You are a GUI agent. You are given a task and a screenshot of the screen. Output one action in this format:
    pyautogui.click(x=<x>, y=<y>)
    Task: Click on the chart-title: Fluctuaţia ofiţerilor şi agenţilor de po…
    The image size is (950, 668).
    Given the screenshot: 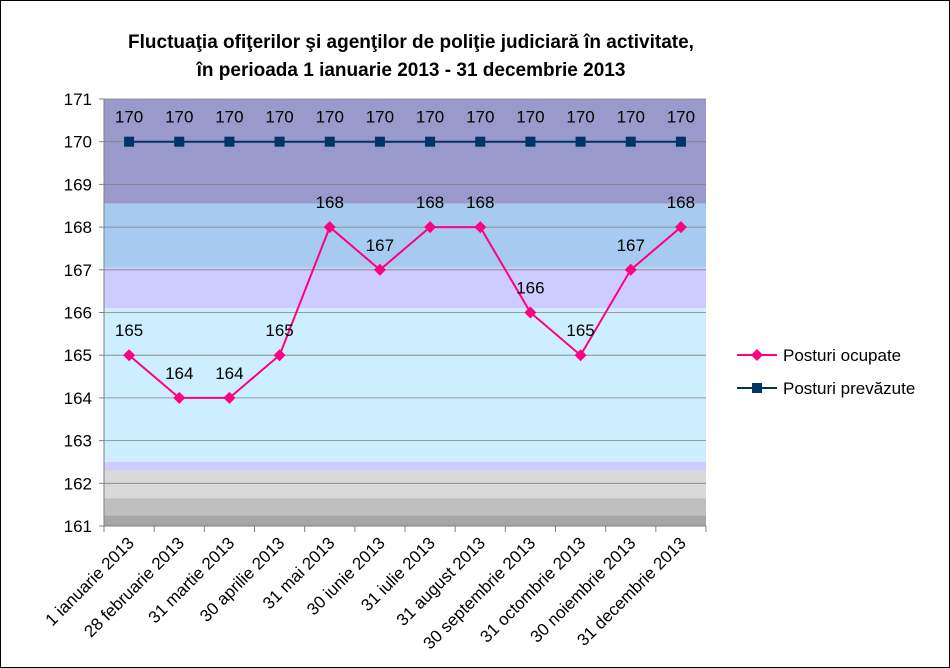 What is the action you would take?
    pyautogui.click(x=411, y=57)
    